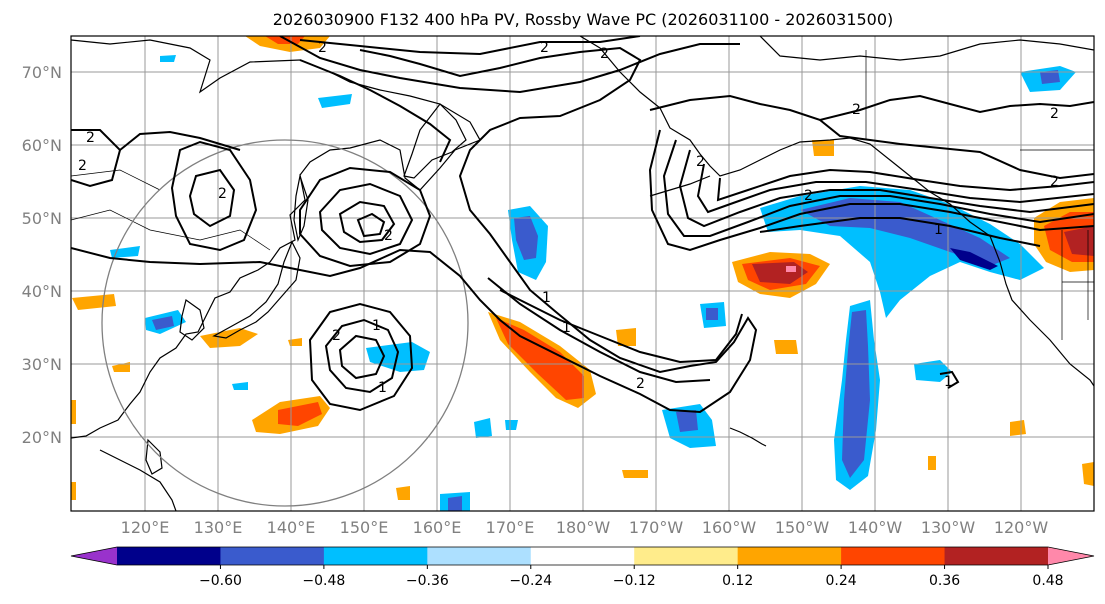  What do you see at coordinates (94, 302) in the screenshot?
I see `positive-anomaly-115e` at bounding box center [94, 302].